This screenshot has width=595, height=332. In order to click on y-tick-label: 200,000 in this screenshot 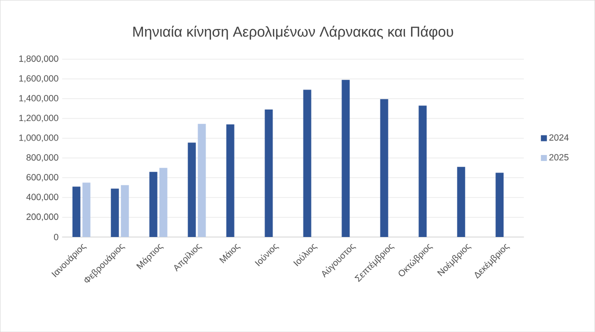, I will do `click(42, 217)`.